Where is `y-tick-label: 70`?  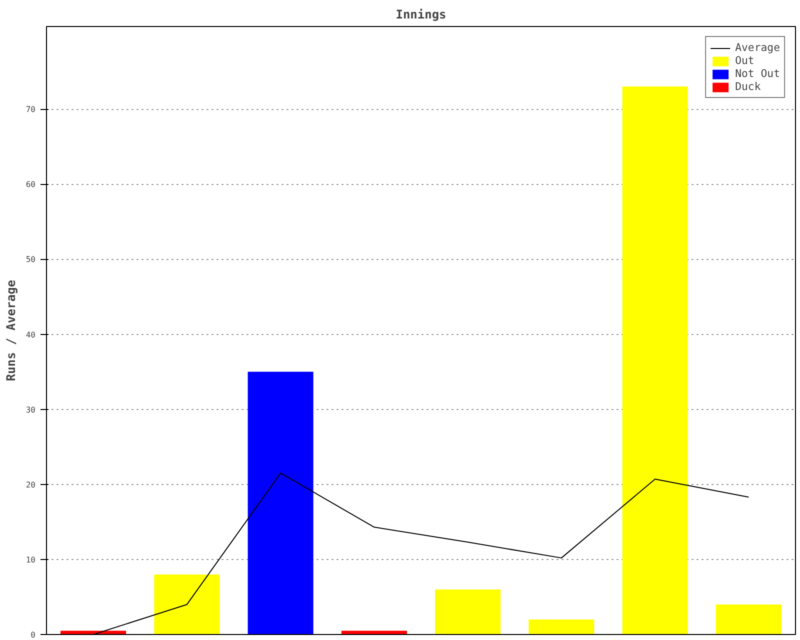
y-tick-label: 70 is located at coordinates (31, 109).